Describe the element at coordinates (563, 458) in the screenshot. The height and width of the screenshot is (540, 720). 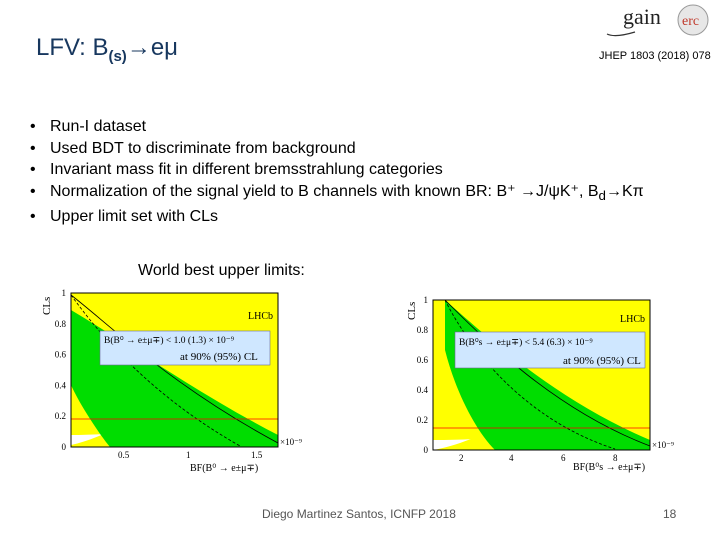
I see `x-tick-label: 6` at that location.